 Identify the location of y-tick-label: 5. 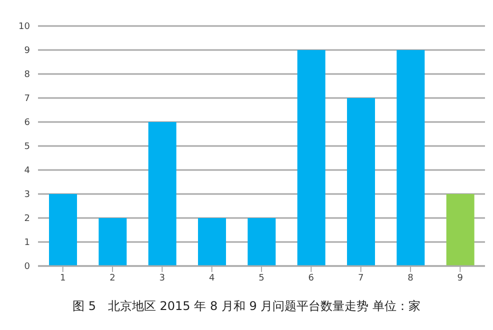
(27, 147).